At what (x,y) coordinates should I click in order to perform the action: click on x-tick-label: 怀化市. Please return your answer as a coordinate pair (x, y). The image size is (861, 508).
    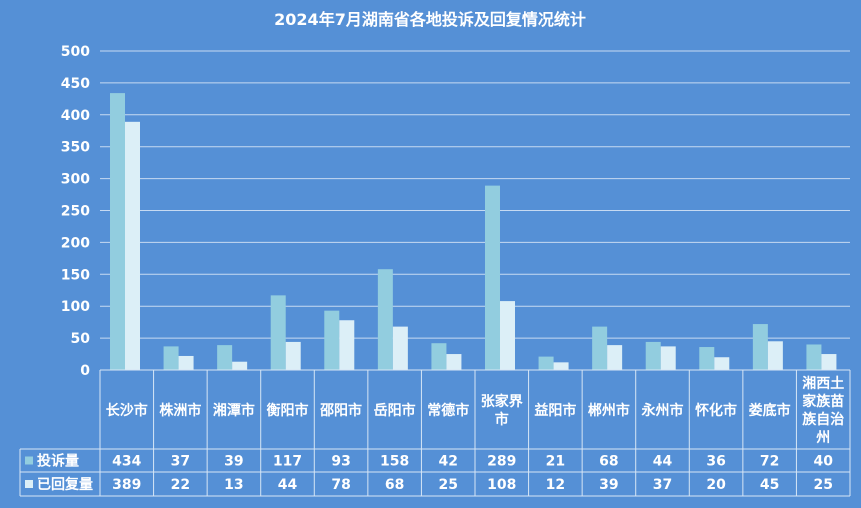
    Looking at the image, I should click on (716, 410).